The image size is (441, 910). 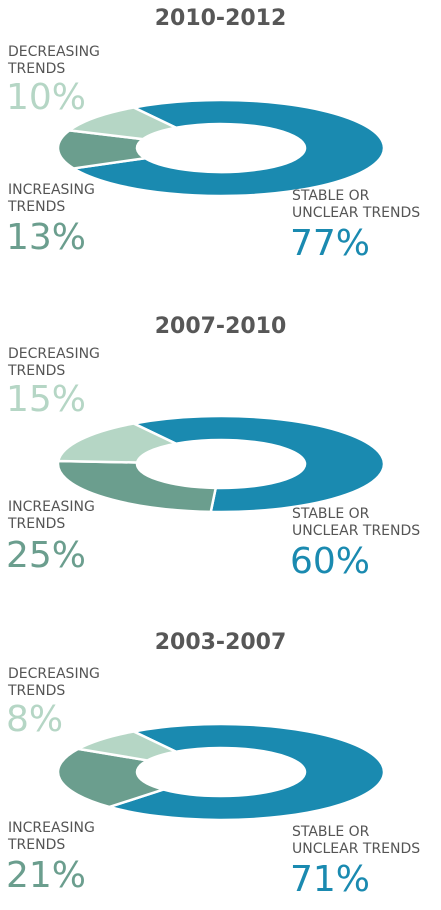 I want to click on chart-title: 2007-2010, so click(x=220, y=326).